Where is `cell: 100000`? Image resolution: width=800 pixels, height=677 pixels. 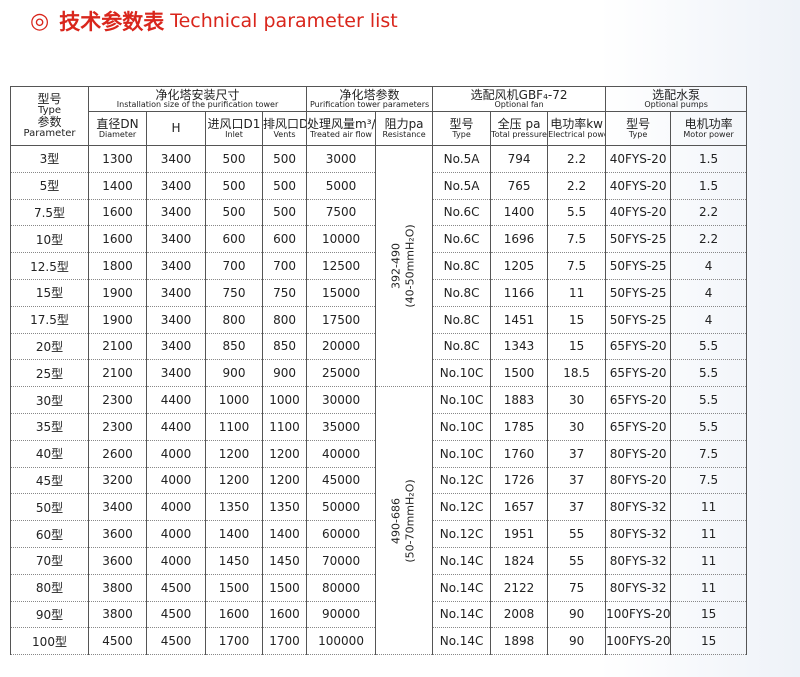
cell: 100000 is located at coordinates (341, 641).